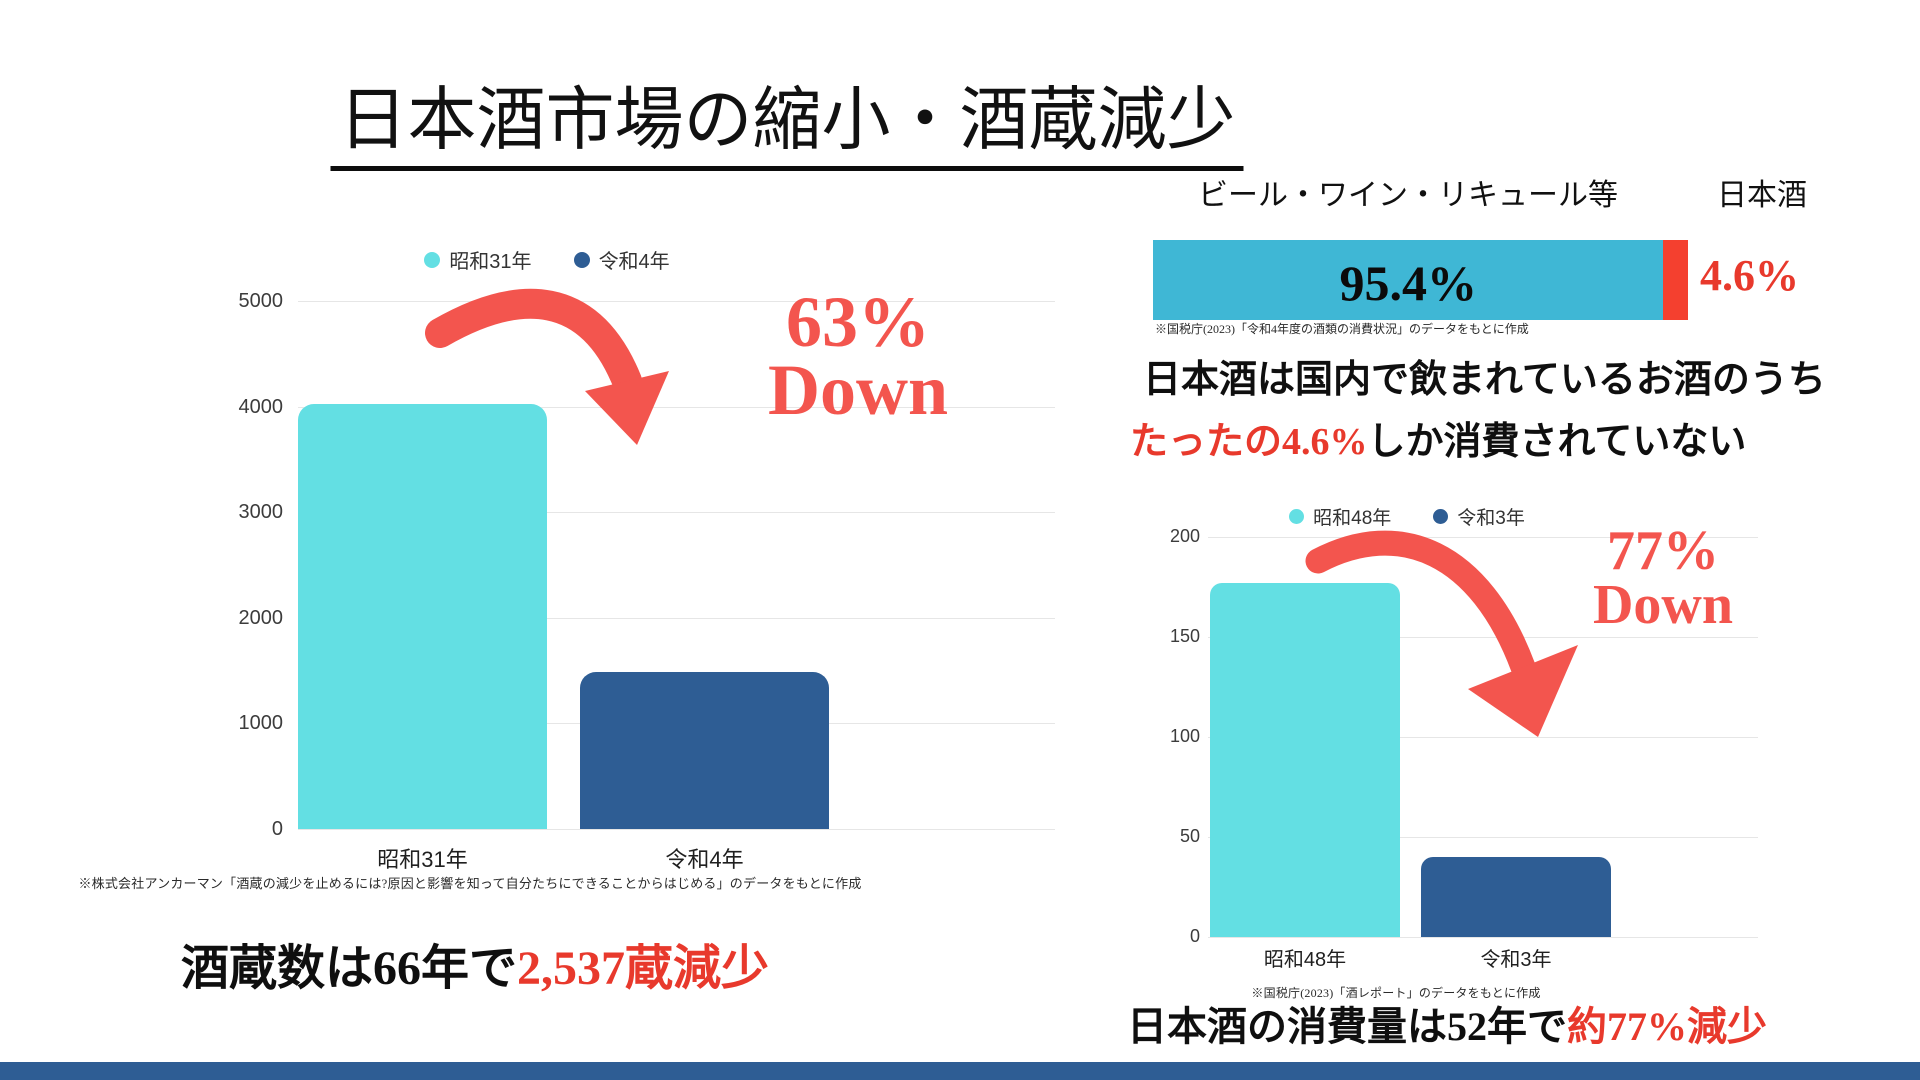 The image size is (1920, 1080). What do you see at coordinates (1516, 960) in the screenshot?
I see `x-axis-label: 令和3年` at bounding box center [1516, 960].